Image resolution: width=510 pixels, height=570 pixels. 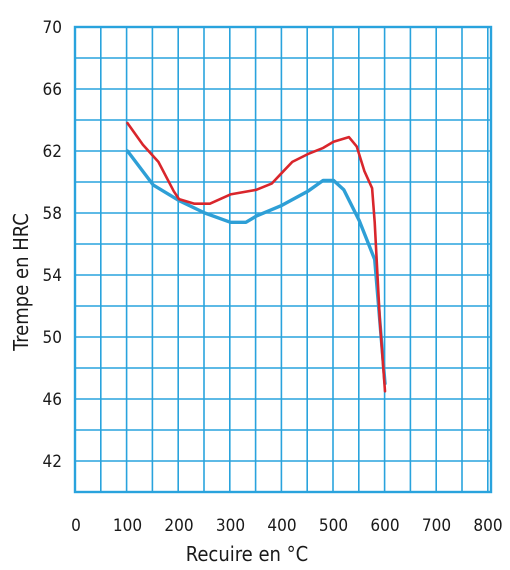 What do you see at coordinates (52, 338) in the screenshot?
I see `y-tick-label: 50` at bounding box center [52, 338].